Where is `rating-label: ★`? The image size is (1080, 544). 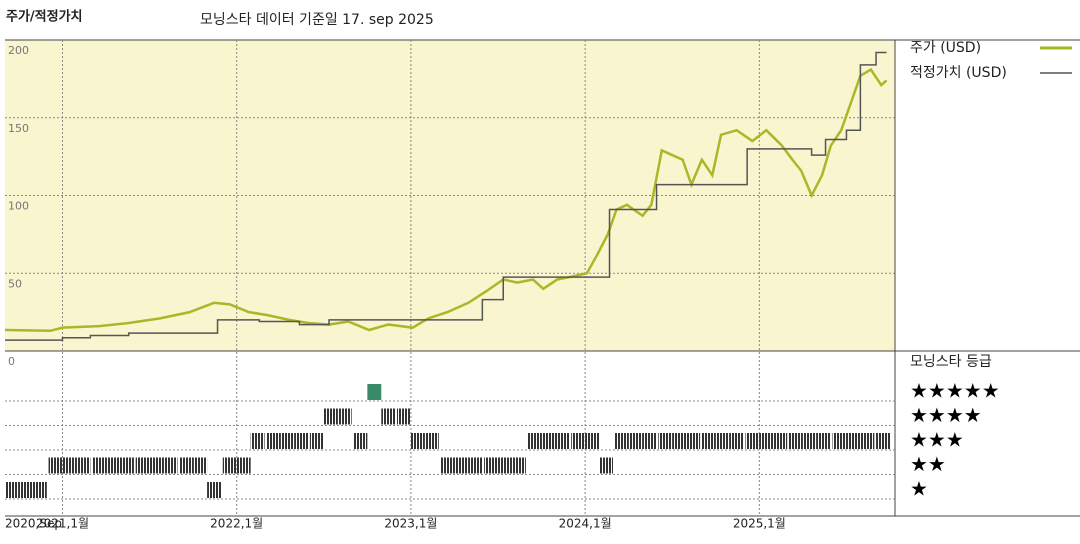 rating-label: ★ is located at coordinates (919, 489).